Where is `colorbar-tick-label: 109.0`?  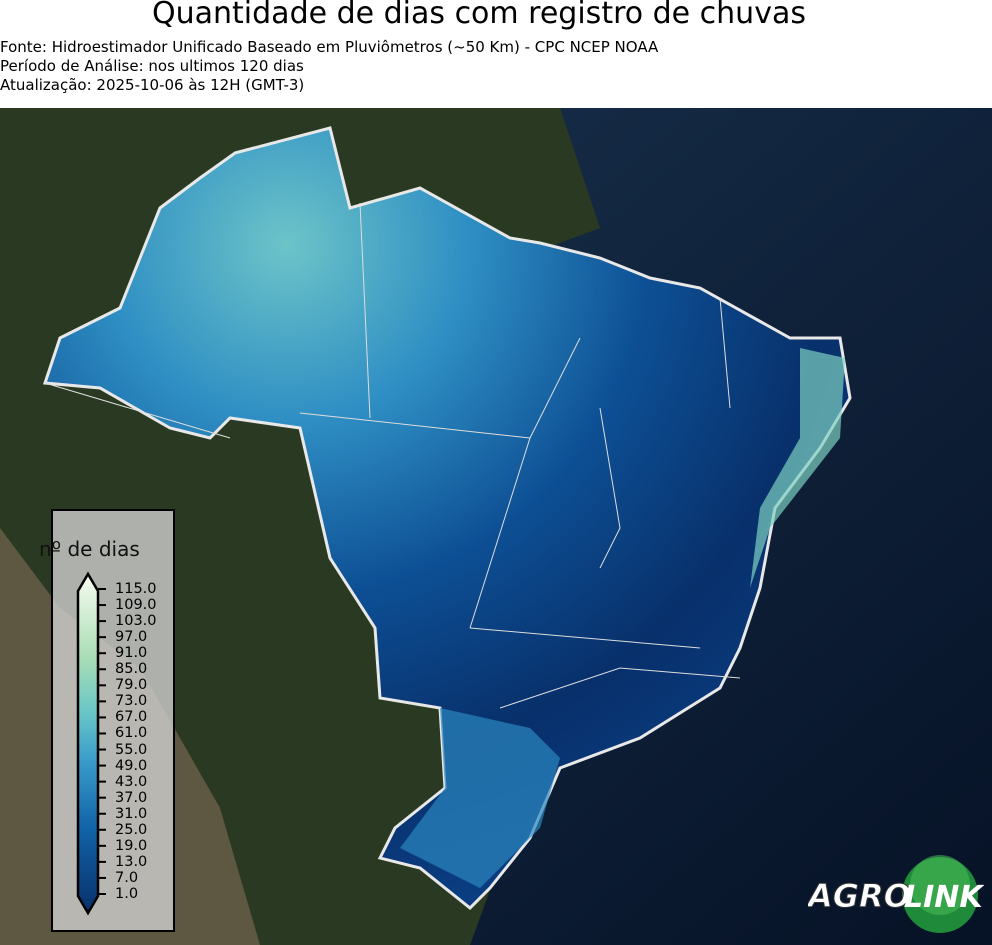 colorbar-tick-label: 109.0 is located at coordinates (136, 605).